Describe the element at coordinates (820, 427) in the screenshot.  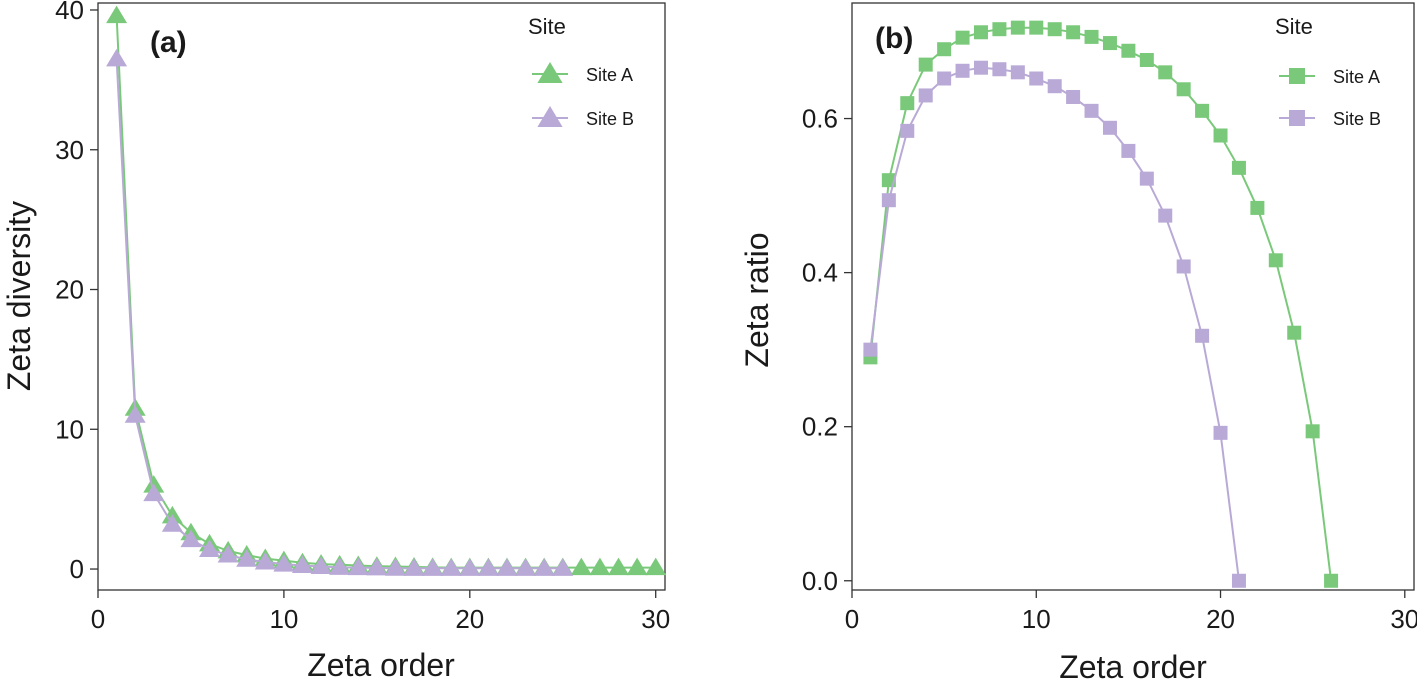
I see `y-tick-label: 0.2` at that location.